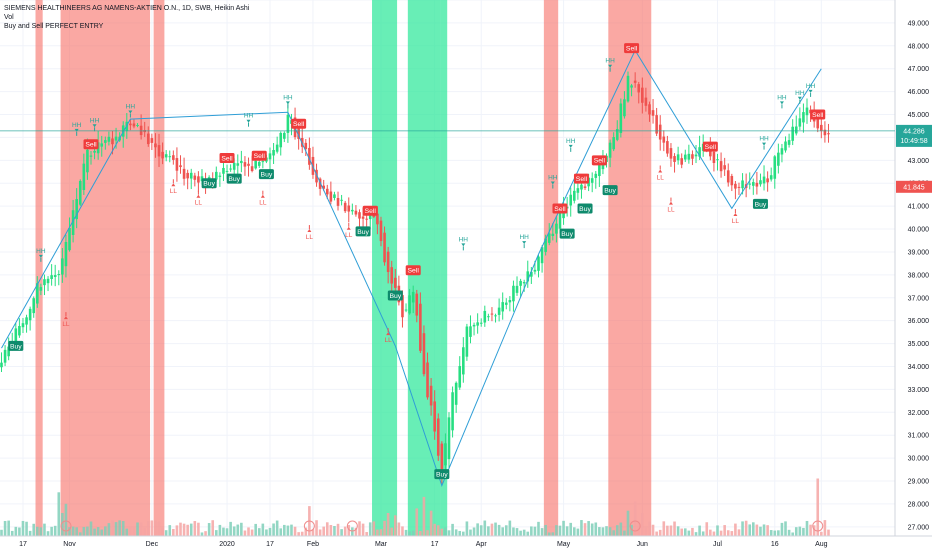 This screenshot has width=932, height=550. What do you see at coordinates (54, 26) in the screenshot?
I see `strategy-indicator-label: Buy and Sell PERFECT ENTRY` at bounding box center [54, 26].